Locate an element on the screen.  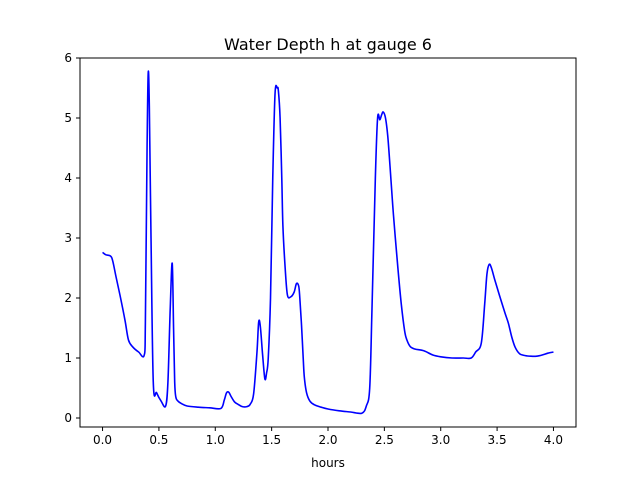
x-tick-label: 0.5 is located at coordinates (158, 440).